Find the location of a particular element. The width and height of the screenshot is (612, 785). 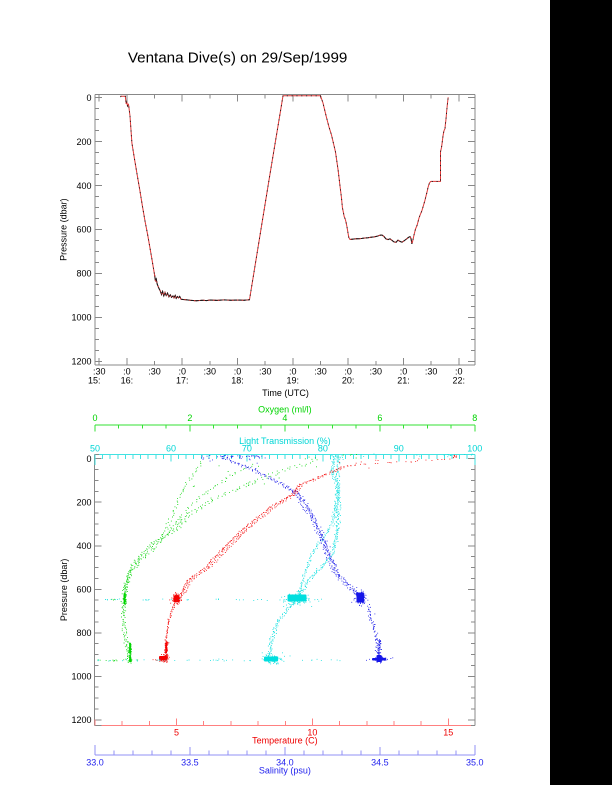

svg-text: 34.0 is located at coordinates (285, 762).